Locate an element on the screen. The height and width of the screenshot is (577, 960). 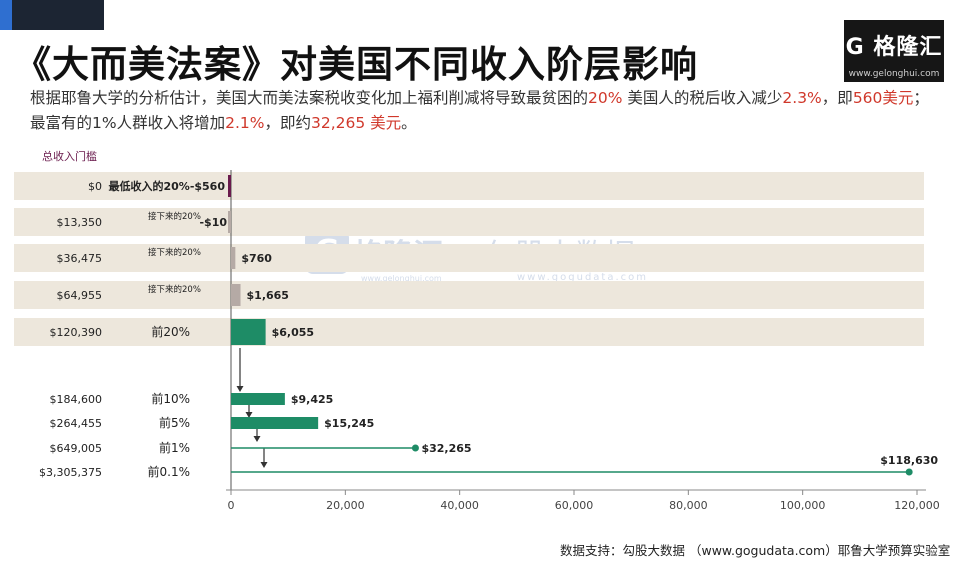
subtitle-highlight: 32,265 美元 is located at coordinates (356, 123).